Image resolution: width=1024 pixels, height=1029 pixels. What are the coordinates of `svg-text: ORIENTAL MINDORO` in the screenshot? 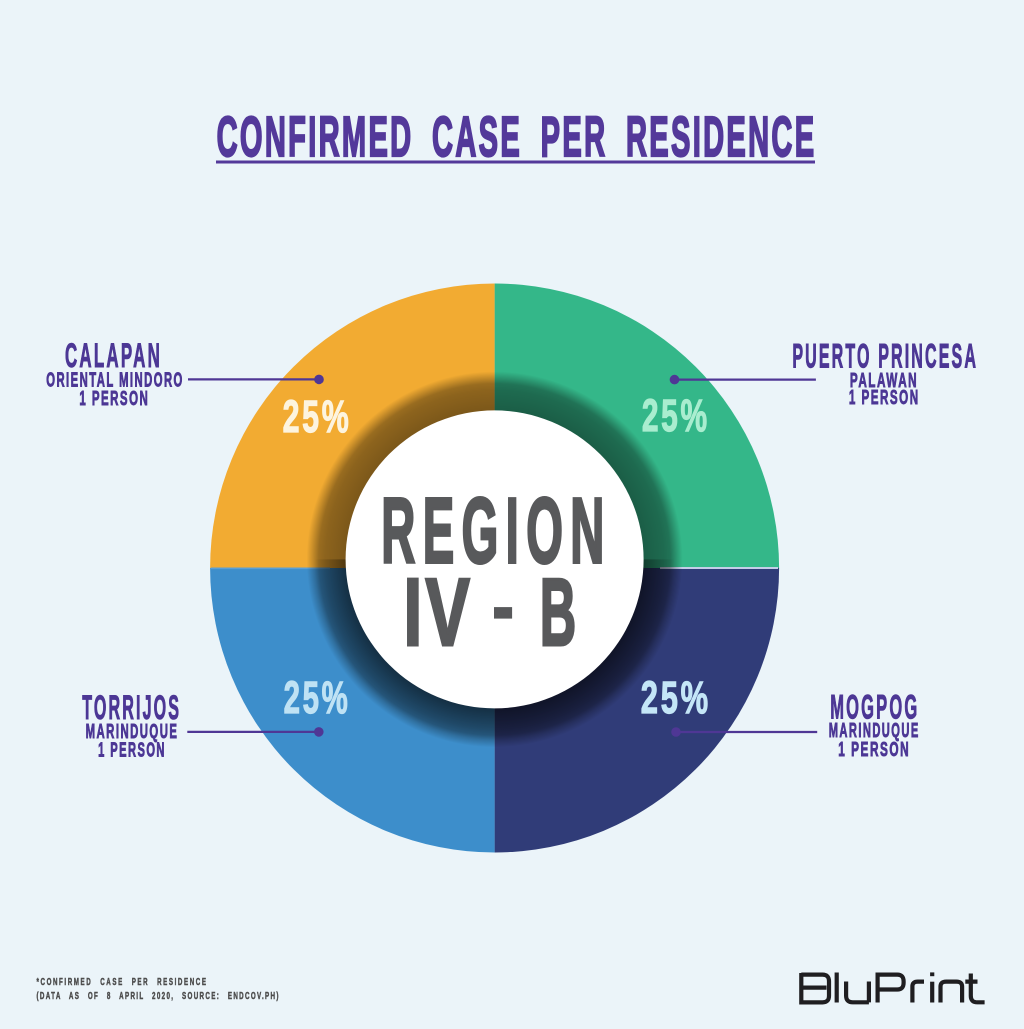 It's located at (115, 380).